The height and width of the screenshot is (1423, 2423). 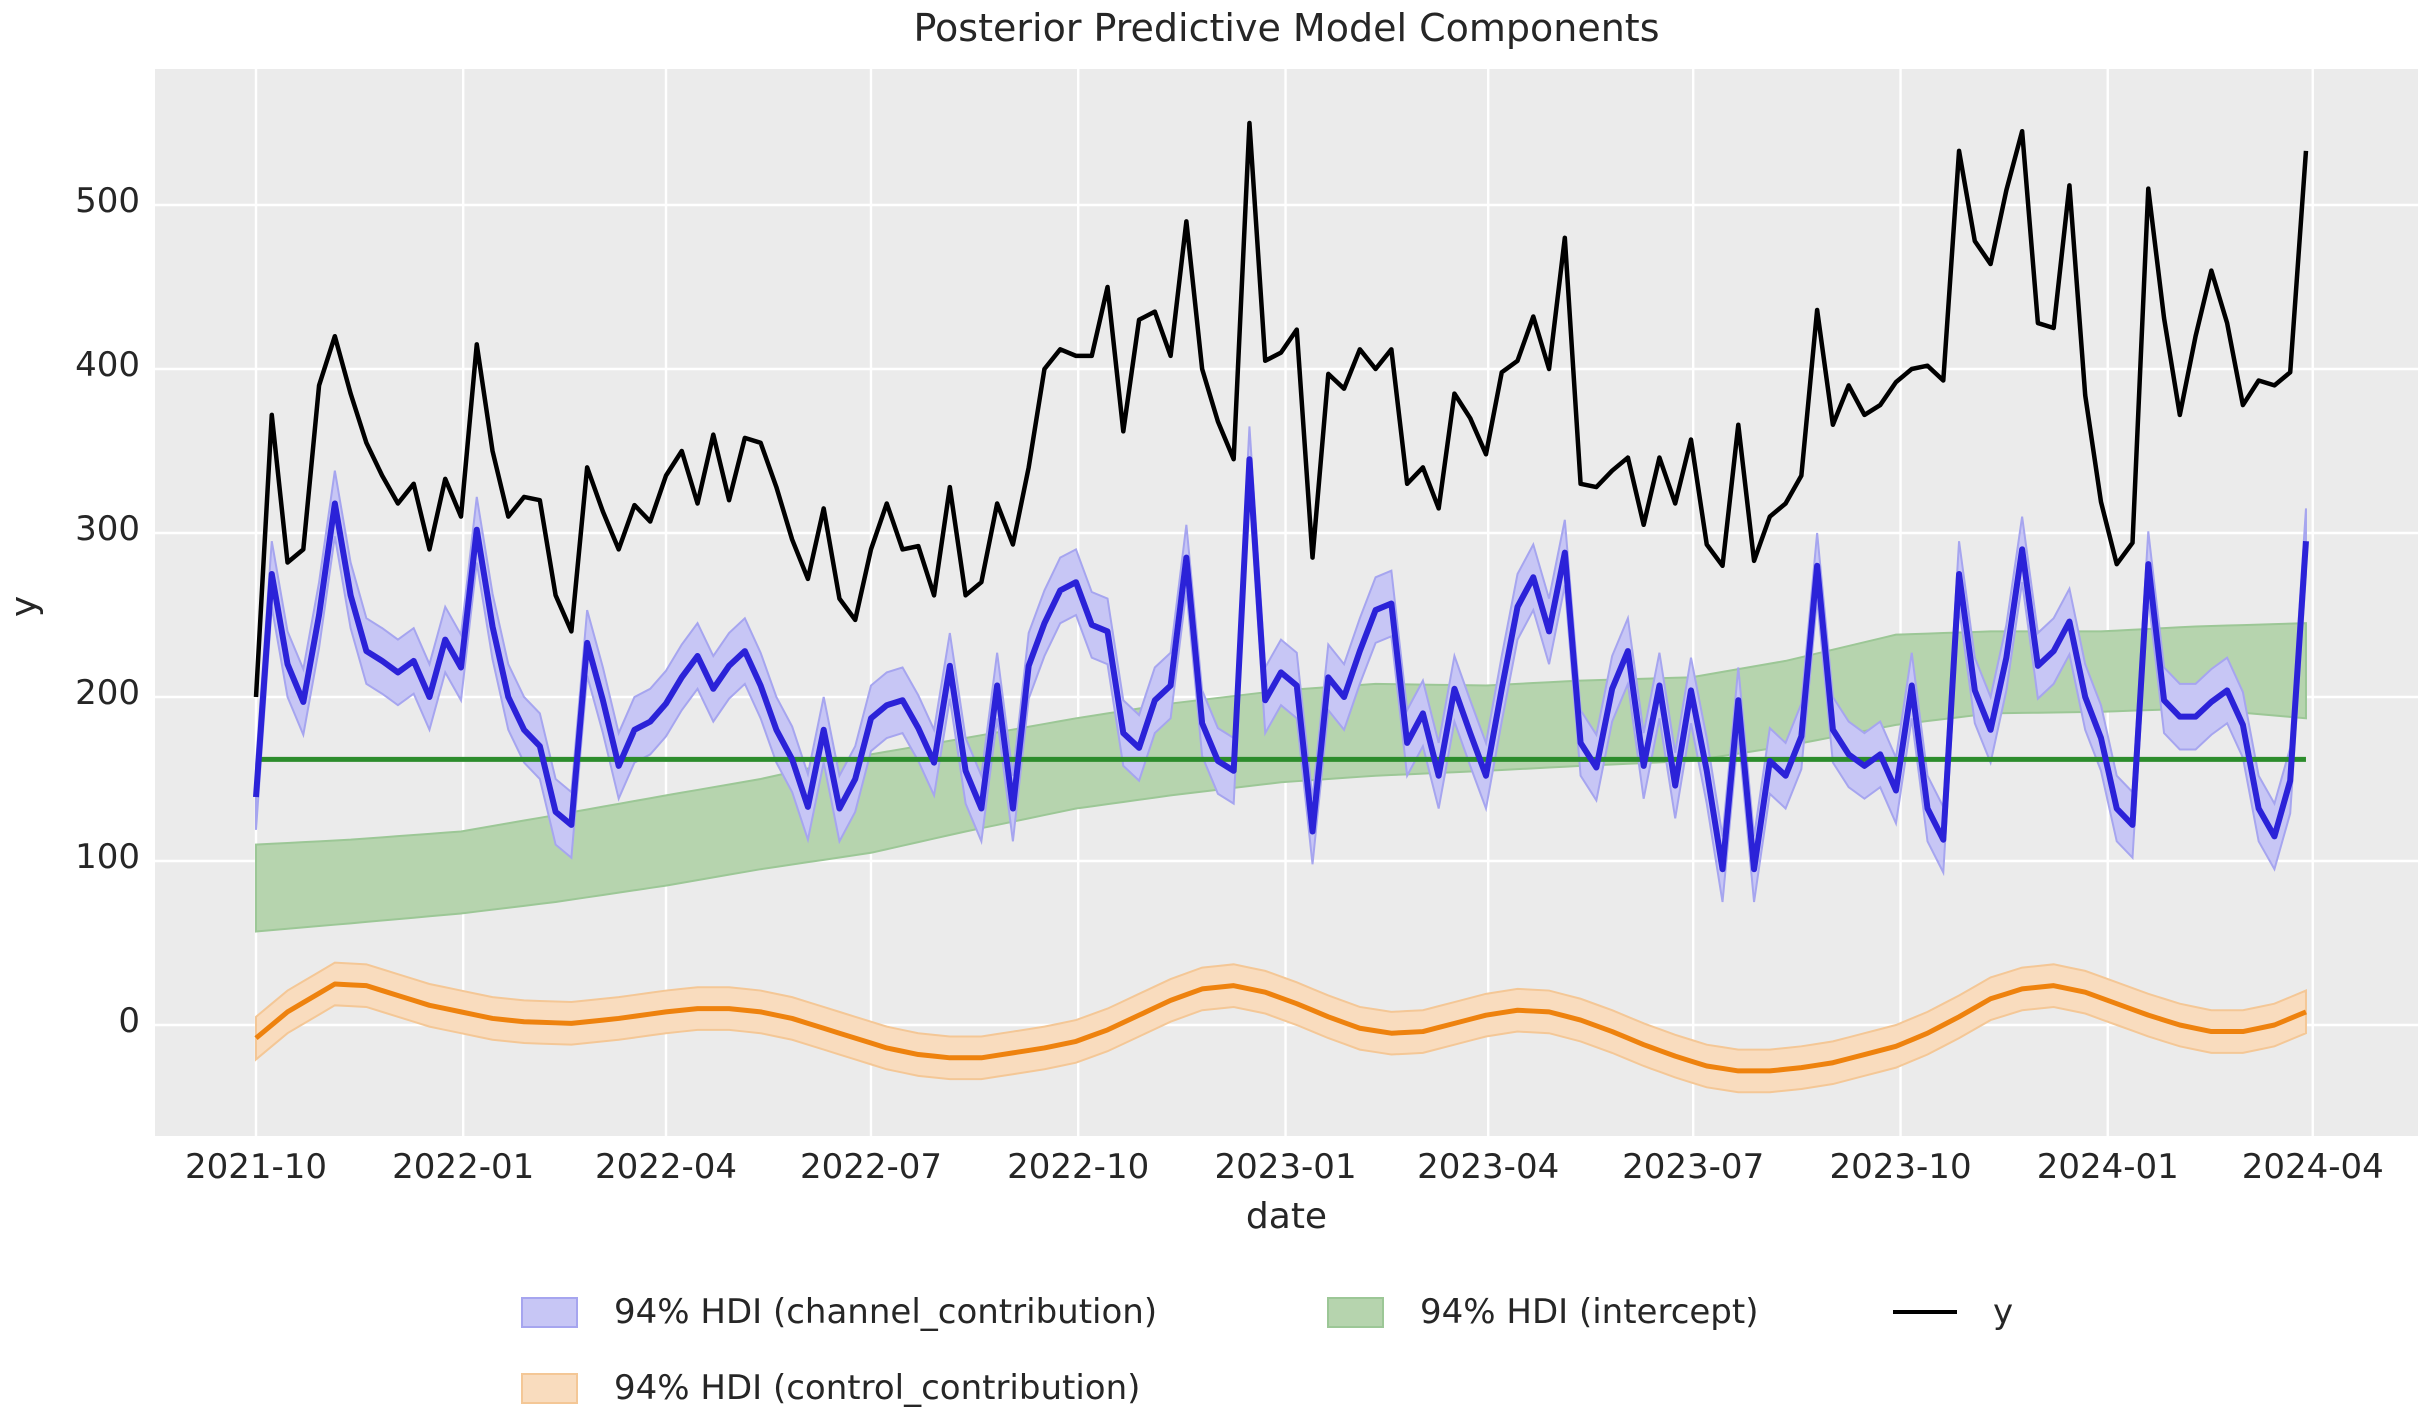 I want to click on chart-title: Posterior Predictive Model Components, so click(x=1286, y=28).